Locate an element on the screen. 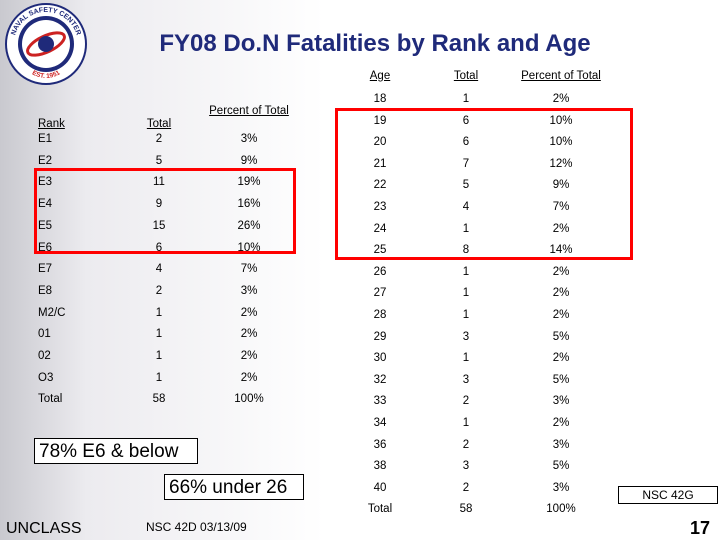  rank-row: 01 1 2% is located at coordinates (162, 334).